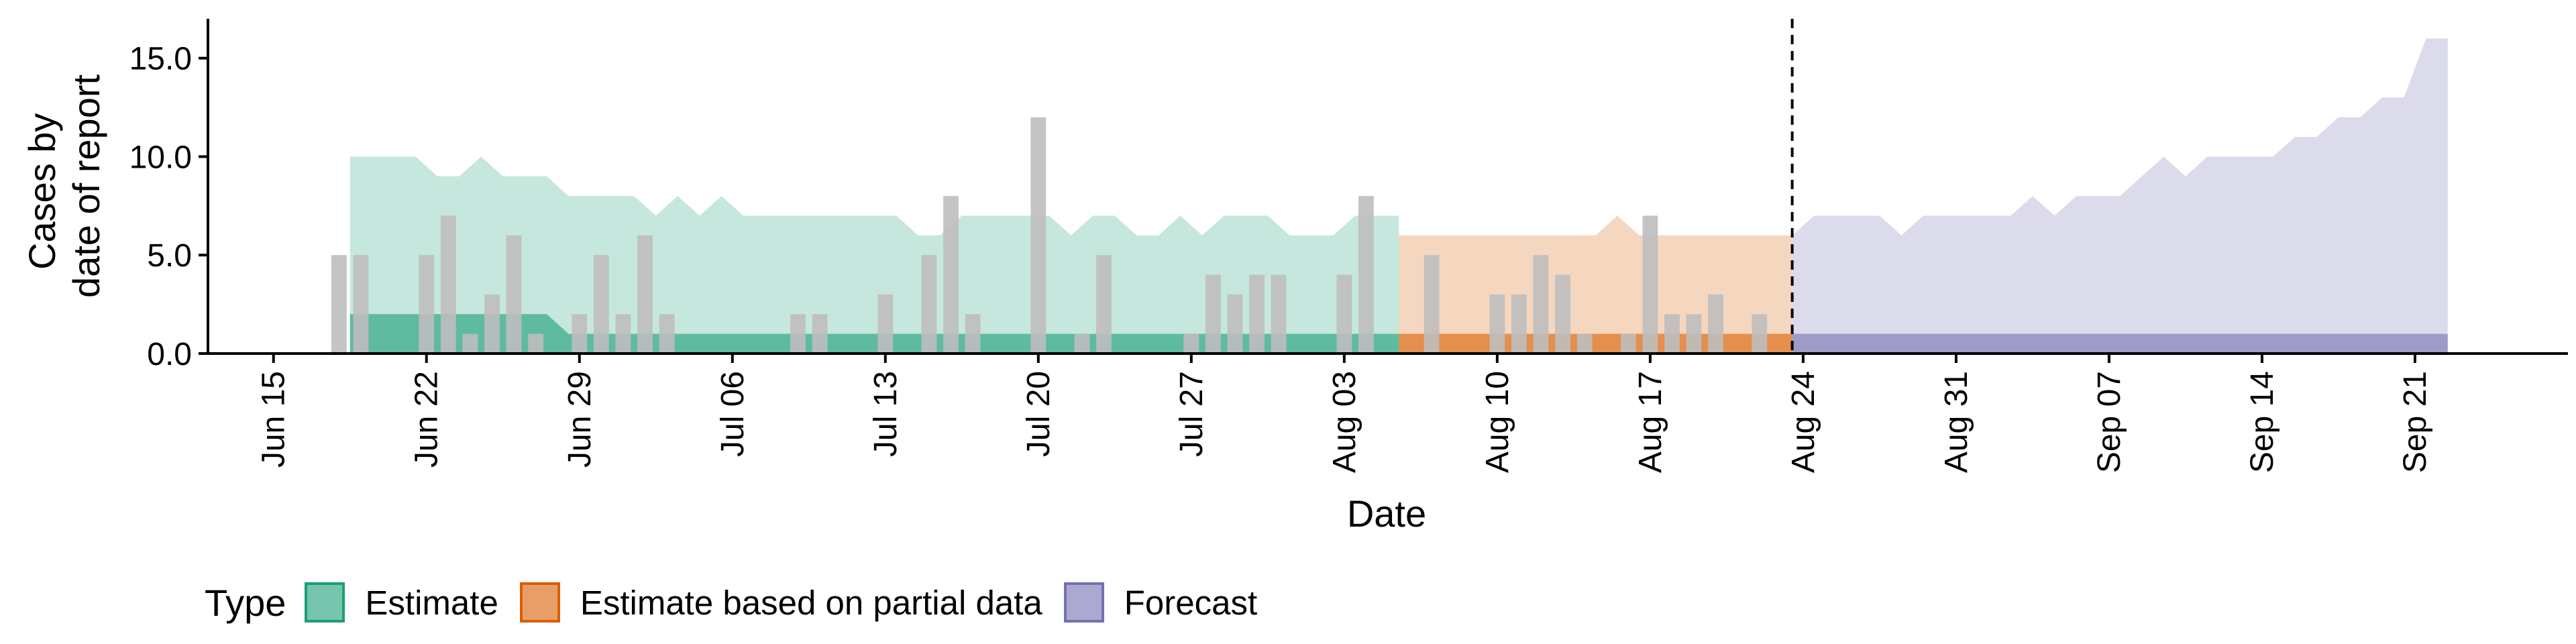 The image size is (2576, 644). I want to click on y-axis-title: Cases by date of report, so click(64, 186).